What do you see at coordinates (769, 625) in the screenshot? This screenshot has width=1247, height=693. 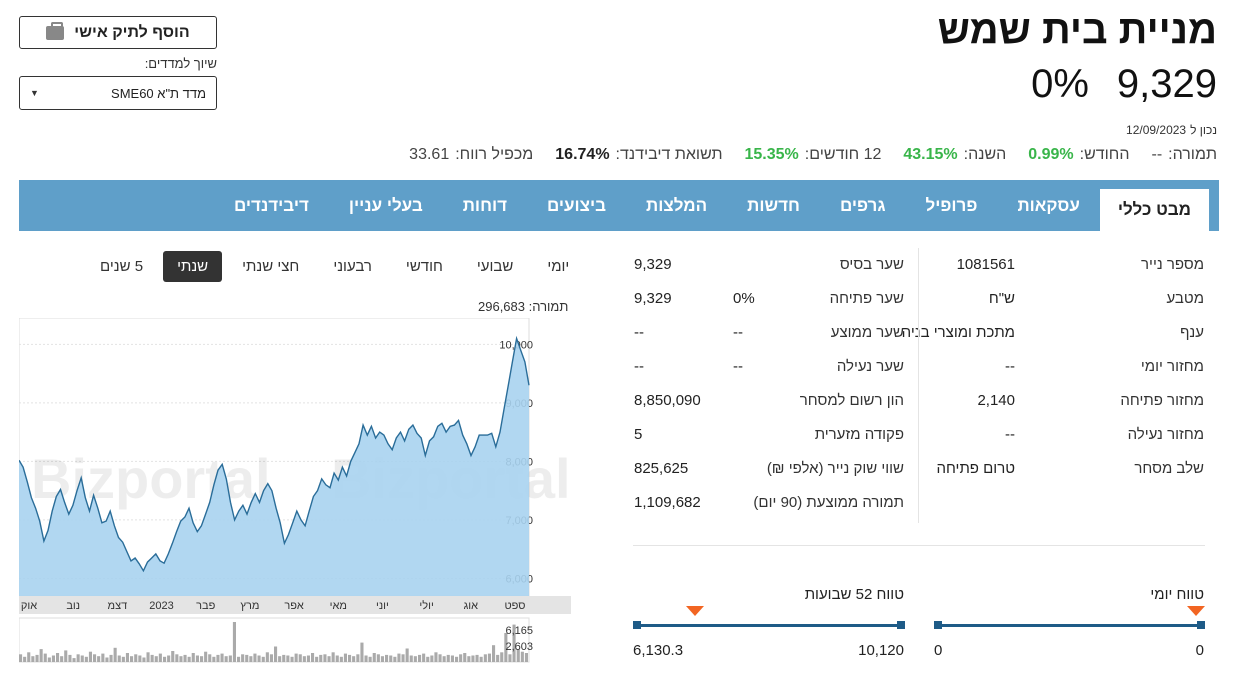 I see `range-line` at bounding box center [769, 625].